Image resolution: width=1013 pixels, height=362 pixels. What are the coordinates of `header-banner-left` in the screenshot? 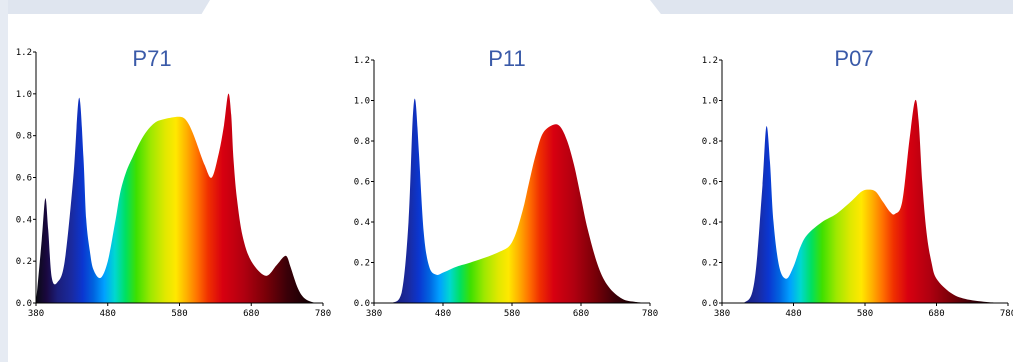 It's located at (105, 7).